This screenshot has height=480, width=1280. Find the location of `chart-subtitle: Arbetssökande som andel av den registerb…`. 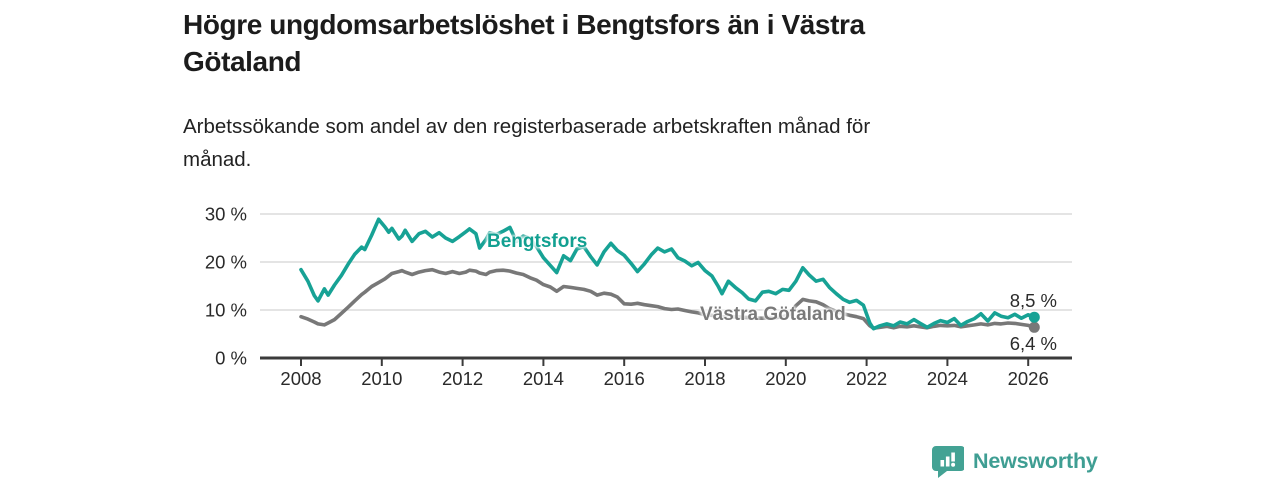

chart-subtitle: Arbetssökande som andel av den registerb… is located at coordinates (613, 143).